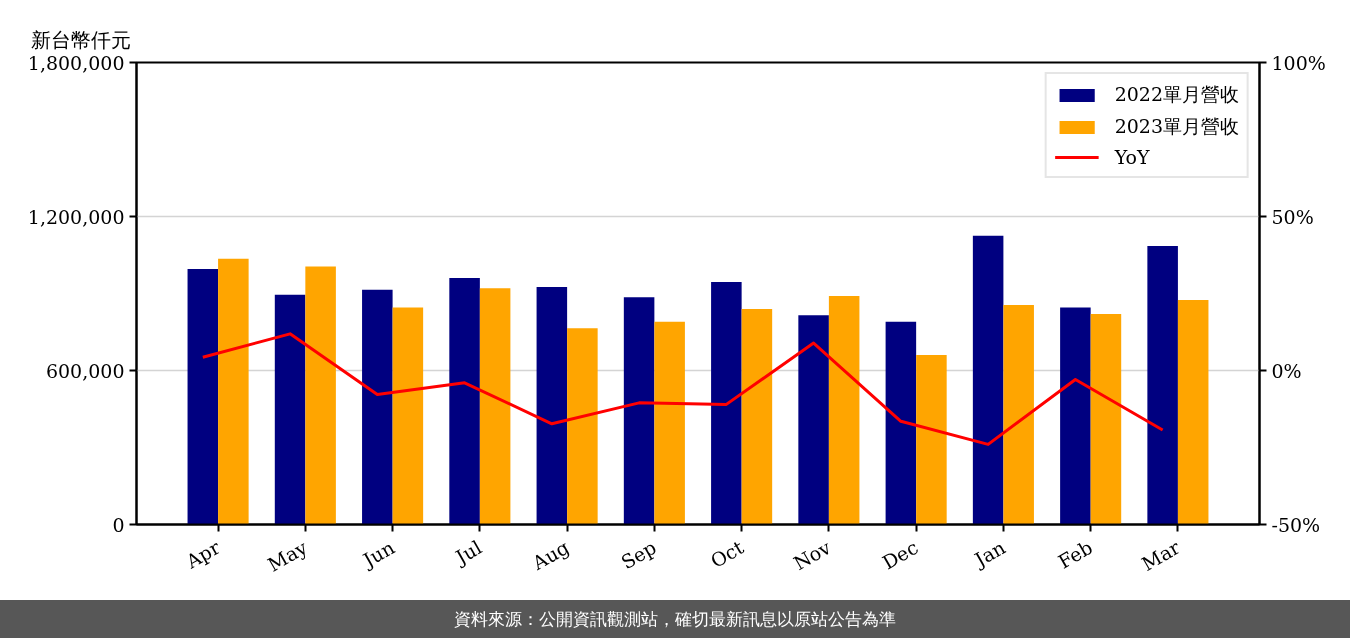 The image size is (1350, 638). Describe the element at coordinates (85, 370) in the screenshot. I see `y-tick-label: 600,000` at that location.